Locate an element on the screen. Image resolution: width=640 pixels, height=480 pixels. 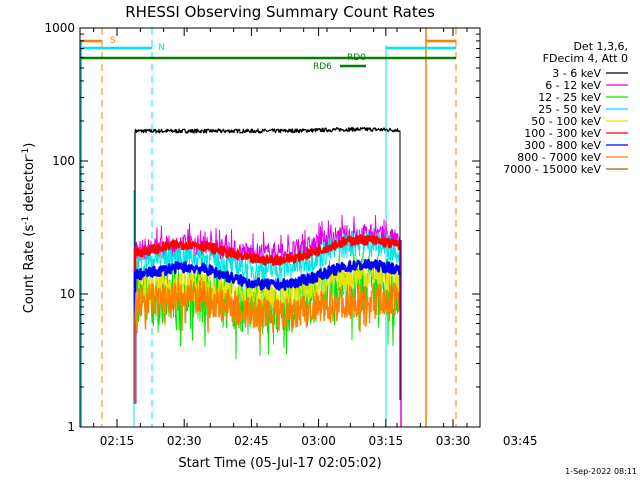
legend-header-line: FDecim 4, Att 0 is located at coordinates (585, 58).